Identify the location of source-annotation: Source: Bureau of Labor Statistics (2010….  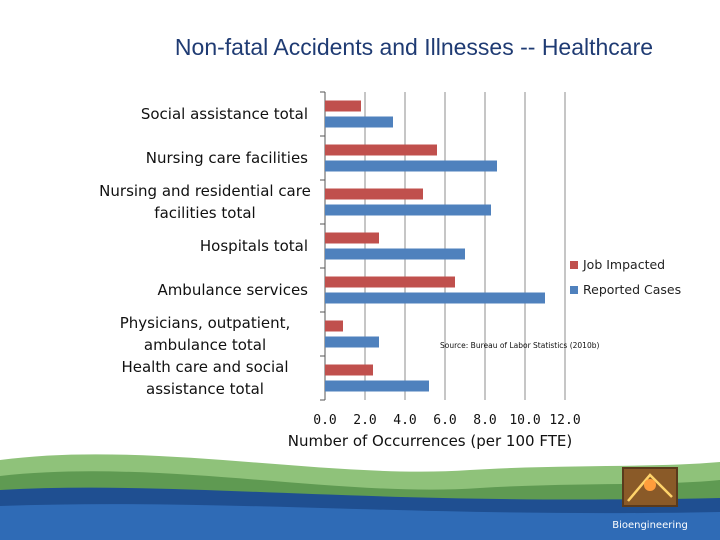
(520, 345).